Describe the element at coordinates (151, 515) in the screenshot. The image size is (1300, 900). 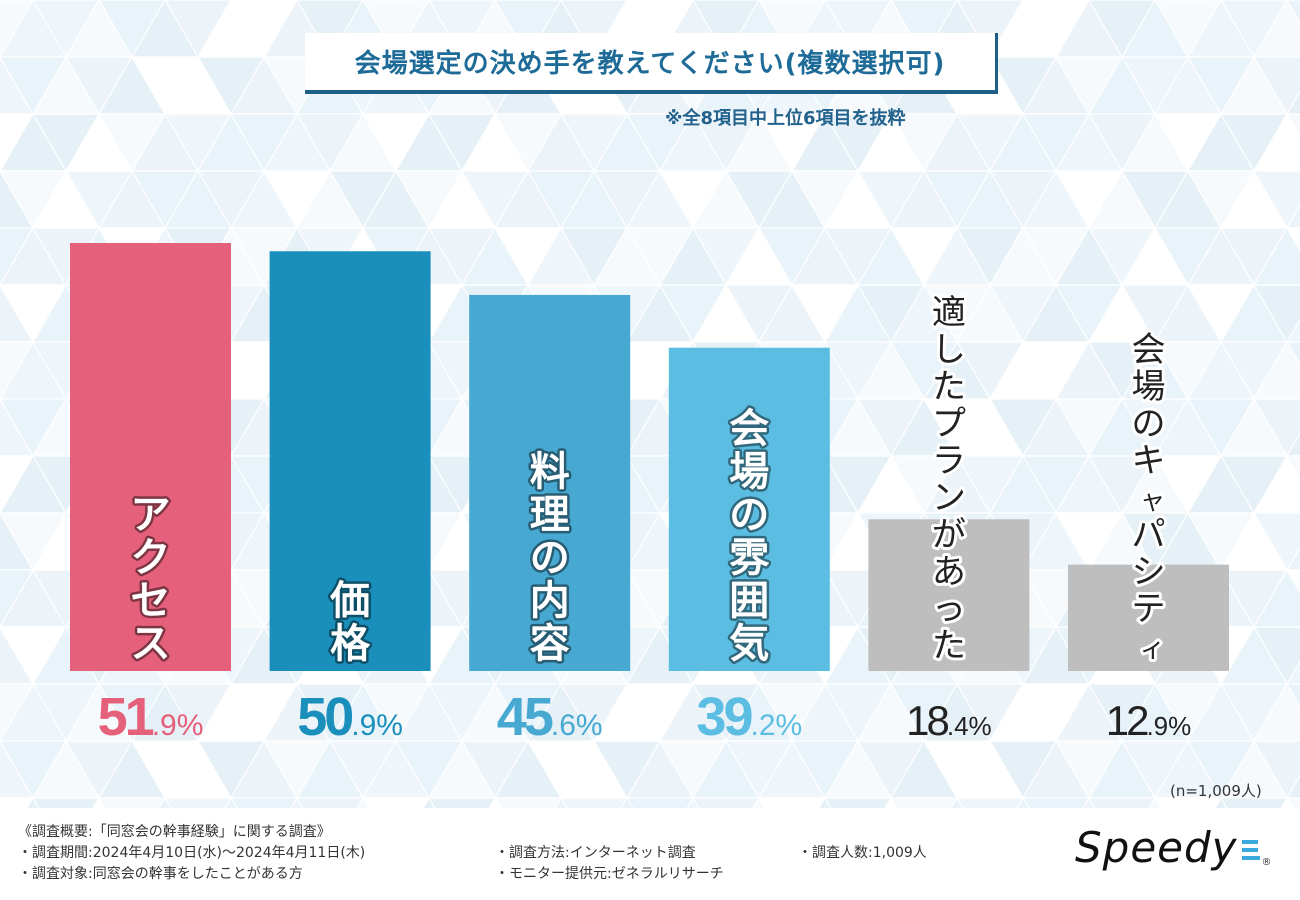
I see `category-label-char: ア` at that location.